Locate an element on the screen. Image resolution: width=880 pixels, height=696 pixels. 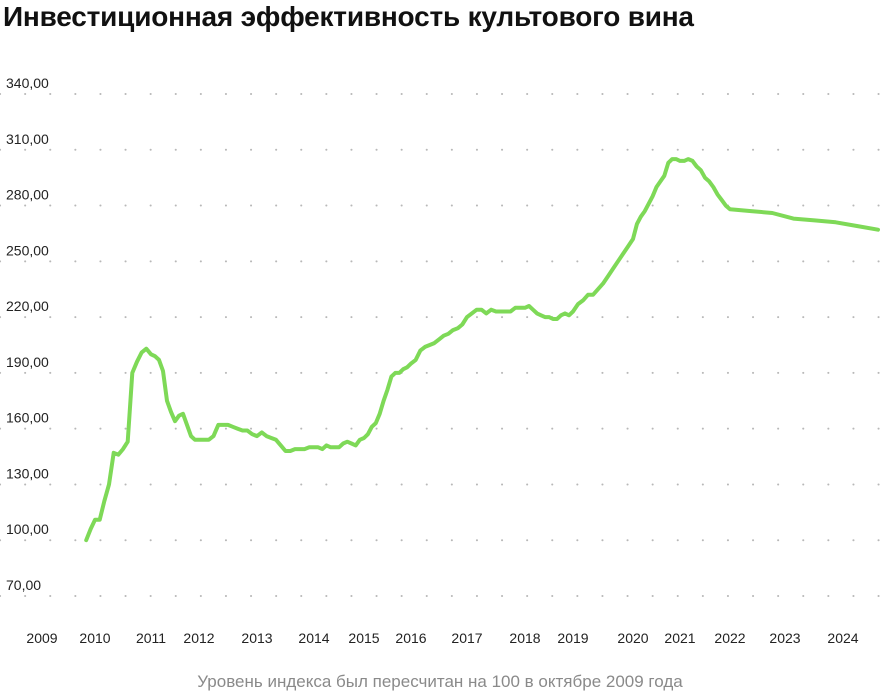
x-tick-label: 2017 is located at coordinates (466, 638).